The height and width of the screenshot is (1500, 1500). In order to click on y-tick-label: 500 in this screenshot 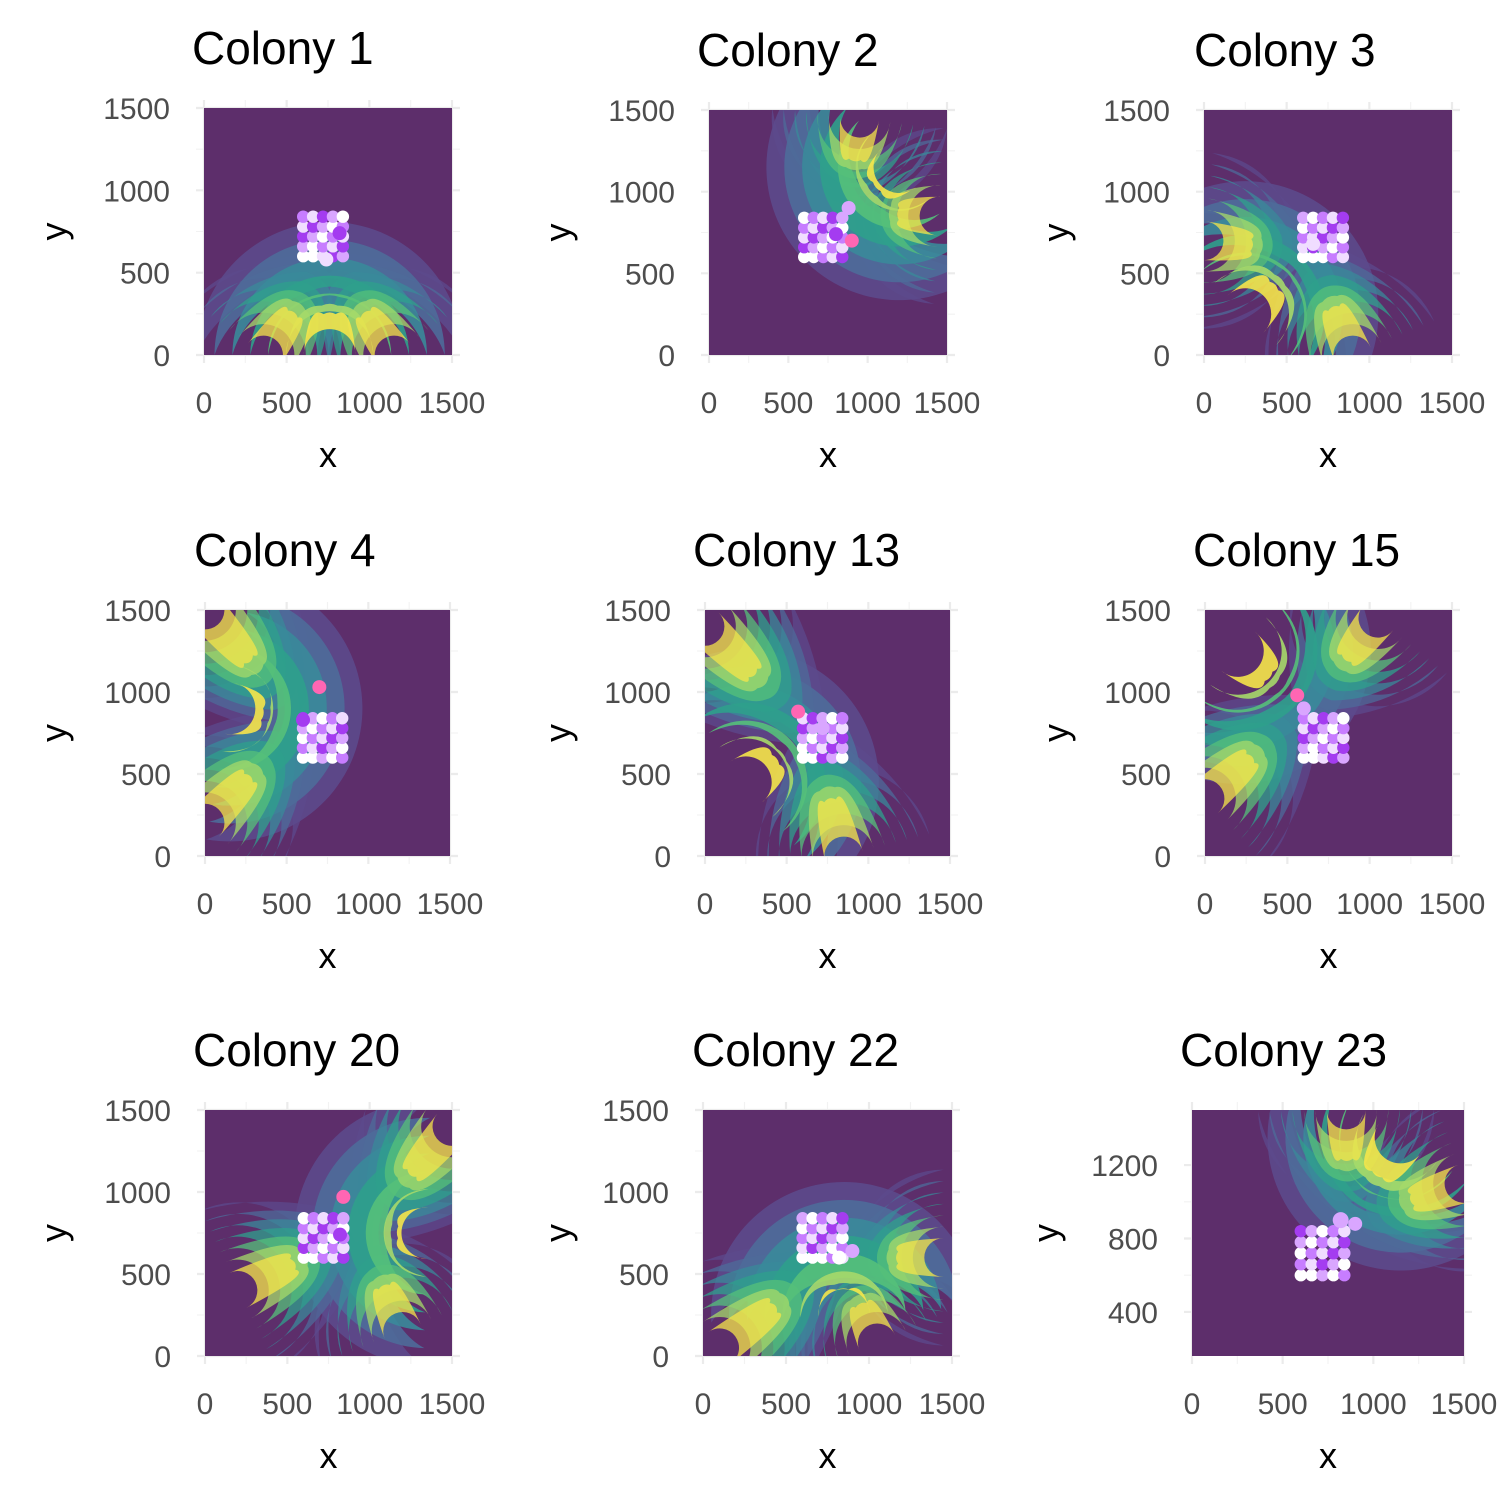, I will do `click(646, 775)`.